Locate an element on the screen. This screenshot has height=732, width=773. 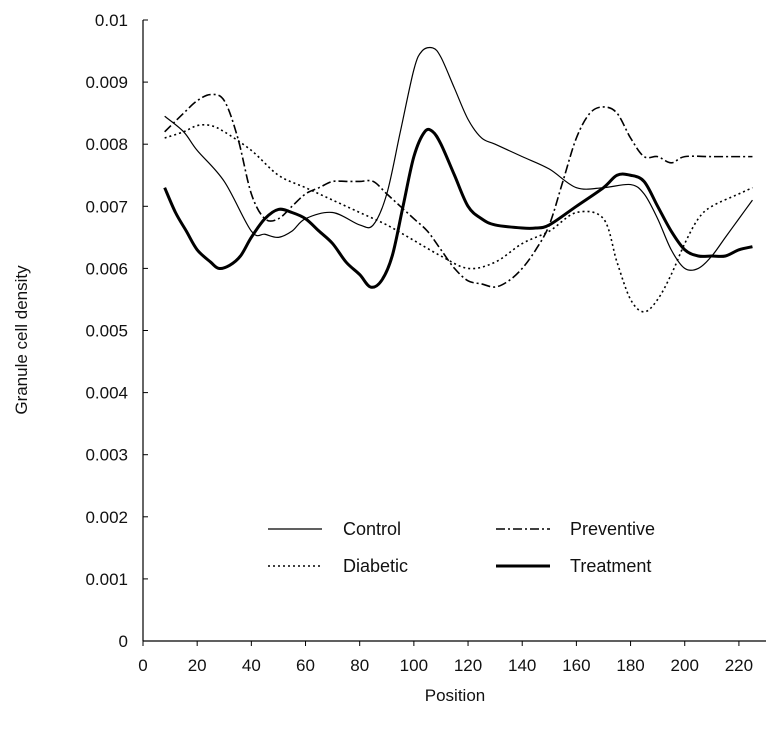
y-tick-label: 0.01 is located at coordinates (111, 20).